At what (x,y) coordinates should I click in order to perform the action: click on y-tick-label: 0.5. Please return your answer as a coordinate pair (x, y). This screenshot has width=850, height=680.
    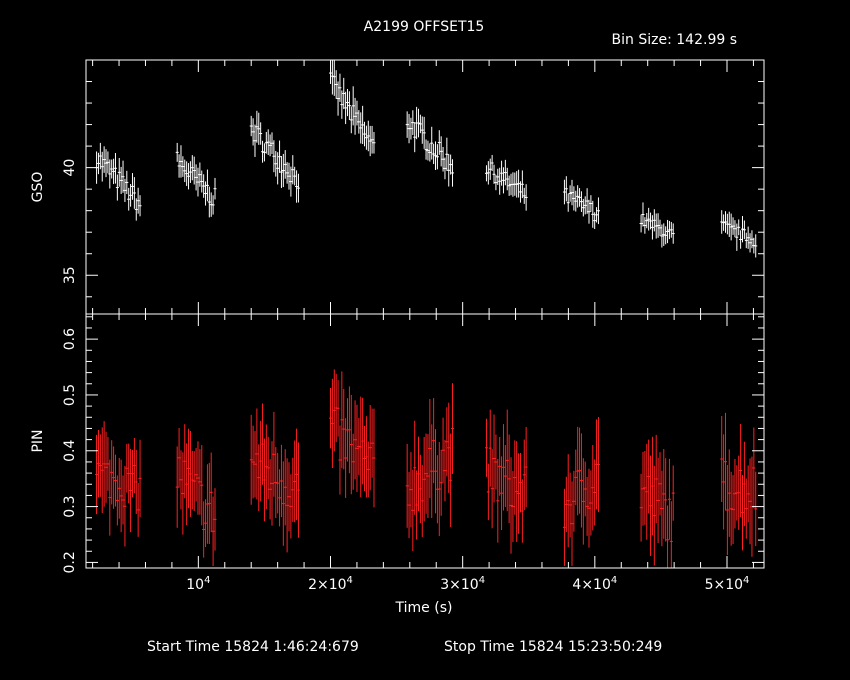
    Looking at the image, I should click on (70, 395).